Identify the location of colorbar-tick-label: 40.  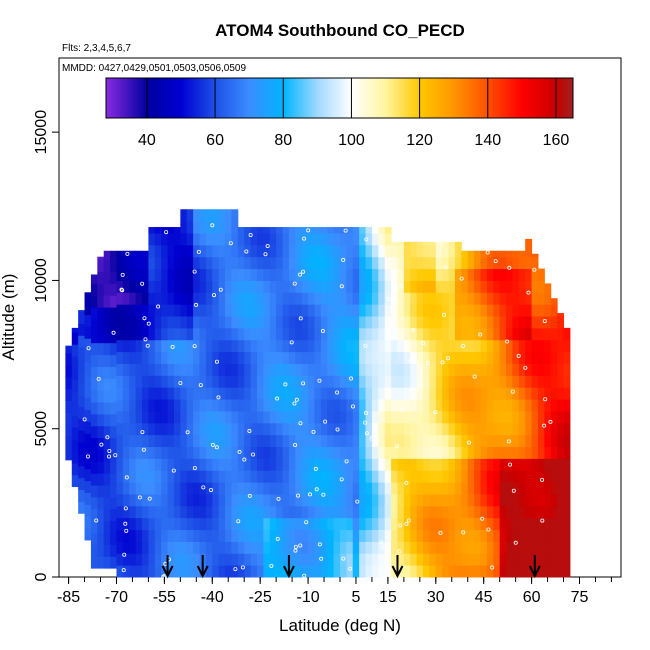
(147, 140).